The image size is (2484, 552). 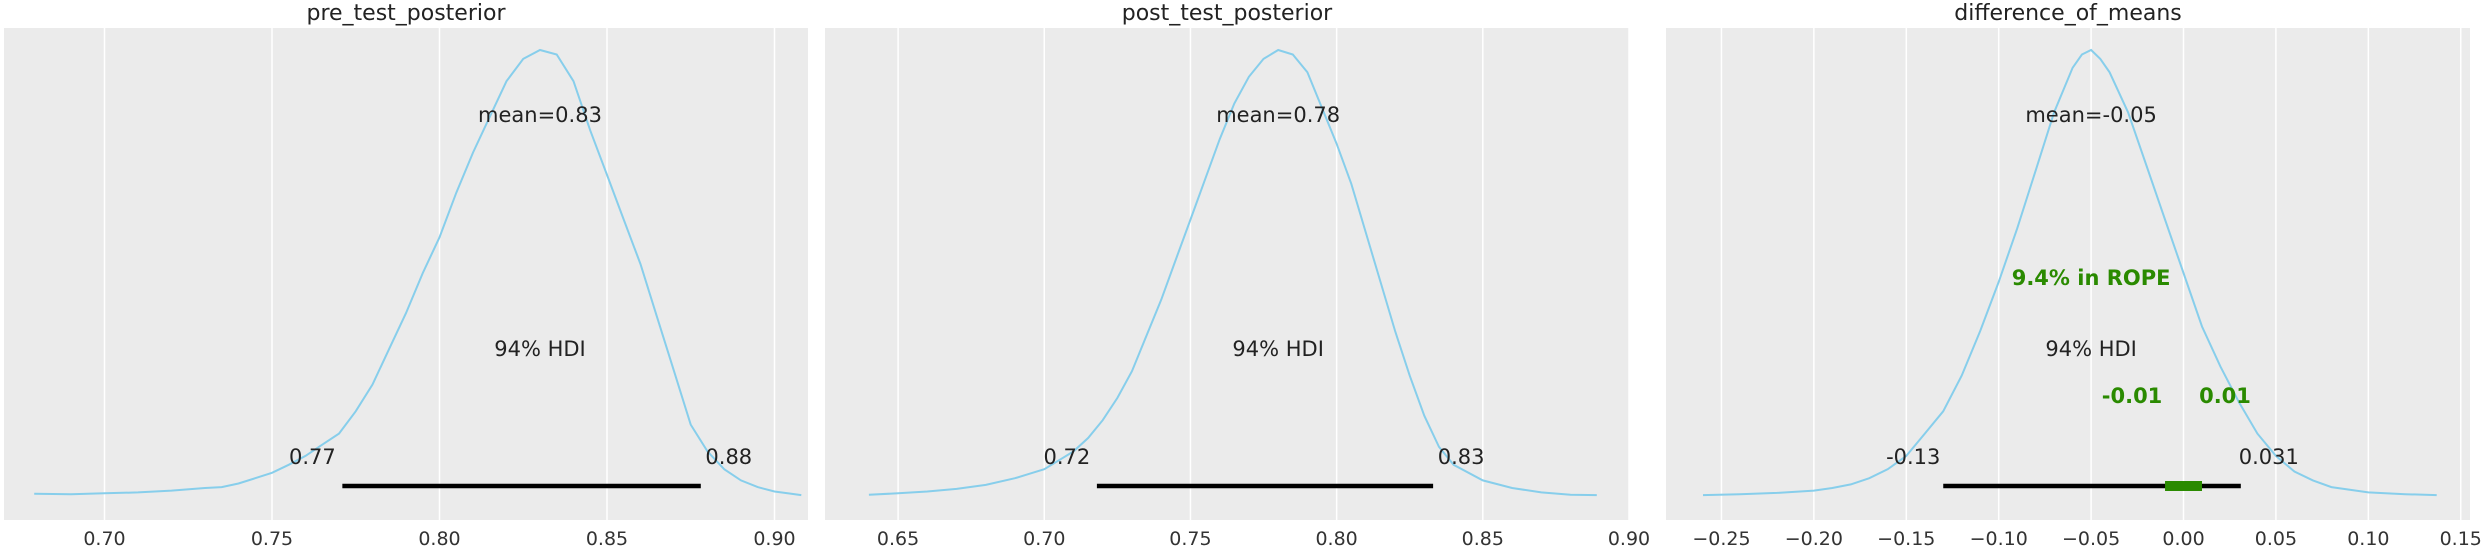 I want to click on hdi-low-label: 0.77, so click(x=312, y=457).